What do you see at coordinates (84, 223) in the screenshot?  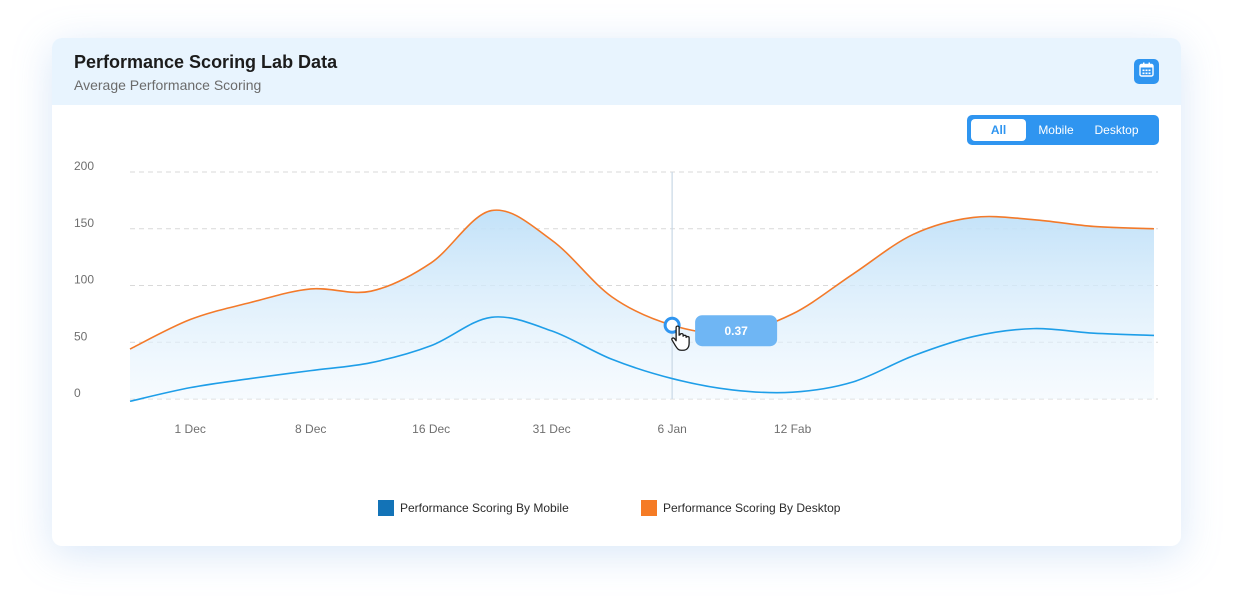 I see `y-tick-label: 150` at bounding box center [84, 223].